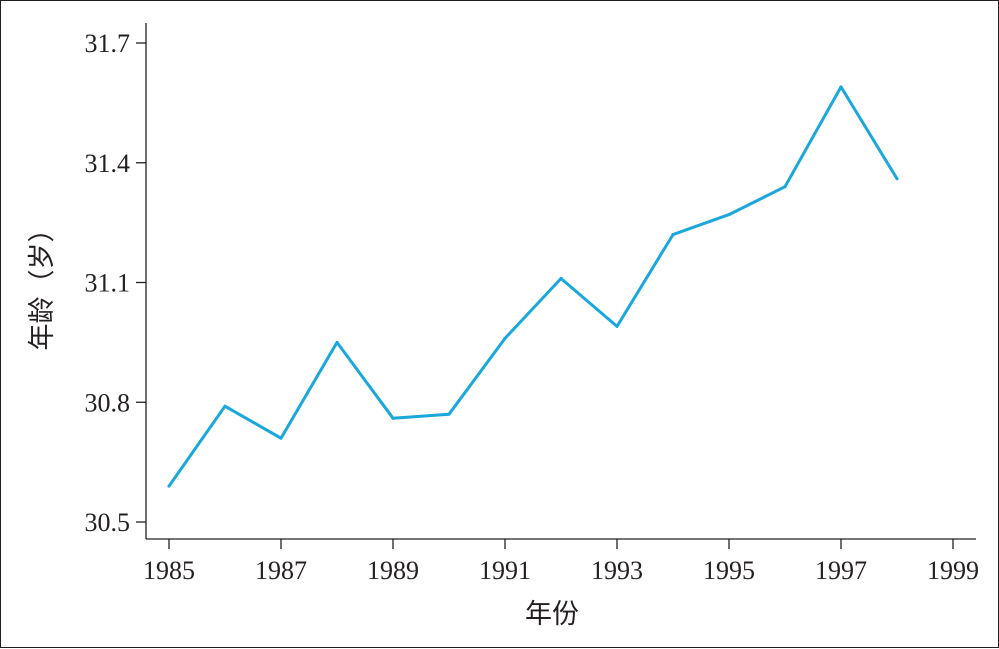  Describe the element at coordinates (108, 163) in the screenshot. I see `y-tick-label: 31.4` at that location.